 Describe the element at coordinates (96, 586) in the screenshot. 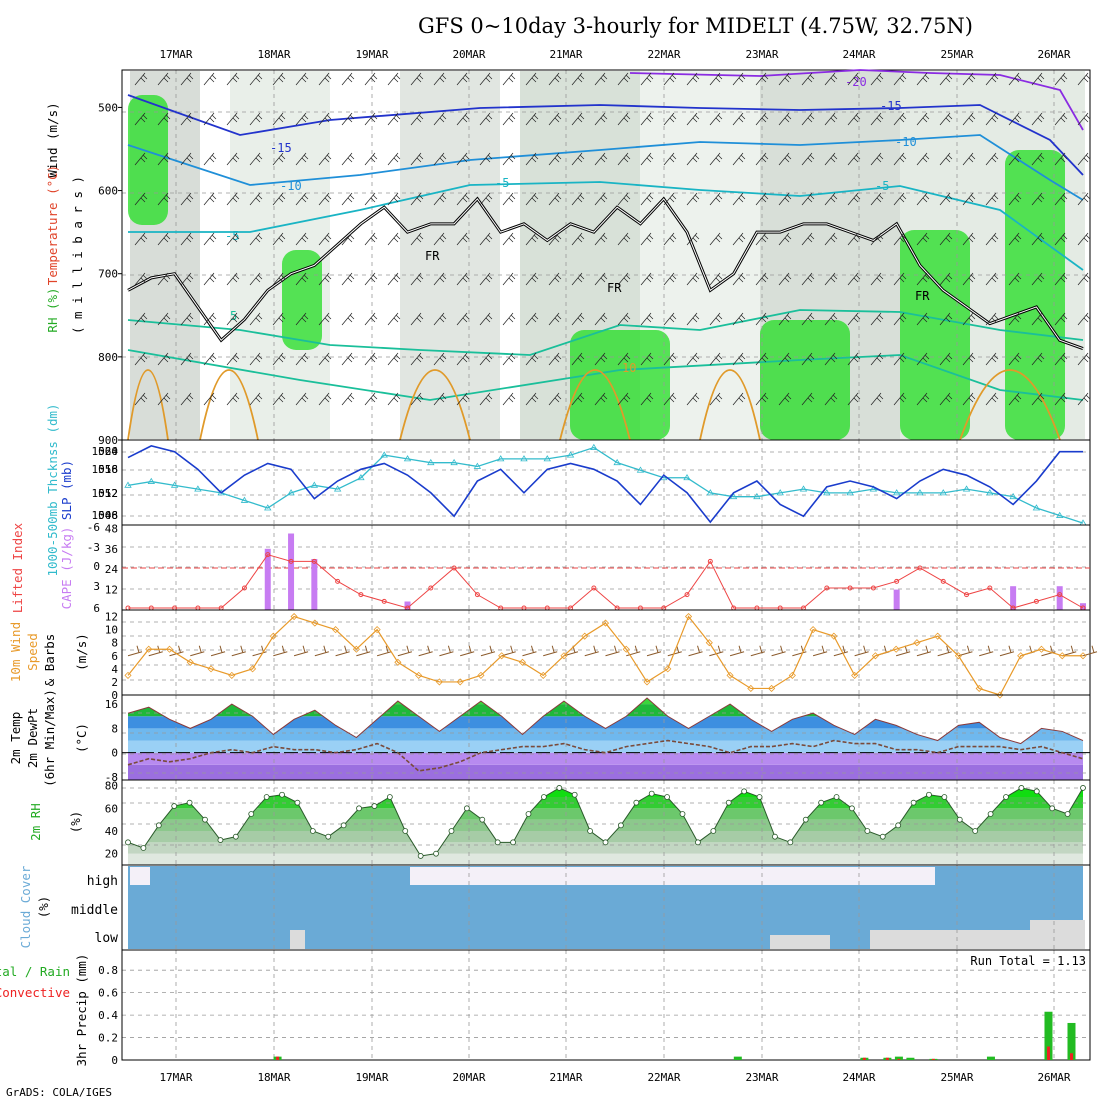

I see `lifted-tick: 3` at that location.